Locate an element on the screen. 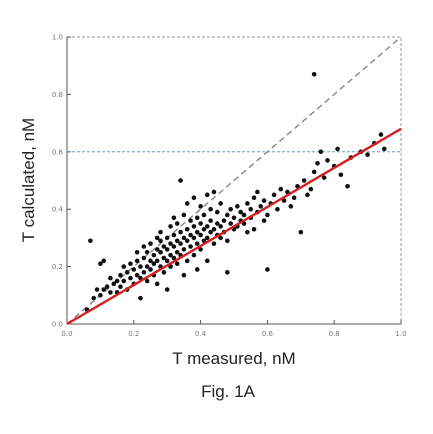 This screenshot has width=433, height=434. y-tick-label: 0.8 is located at coordinates (57, 95).